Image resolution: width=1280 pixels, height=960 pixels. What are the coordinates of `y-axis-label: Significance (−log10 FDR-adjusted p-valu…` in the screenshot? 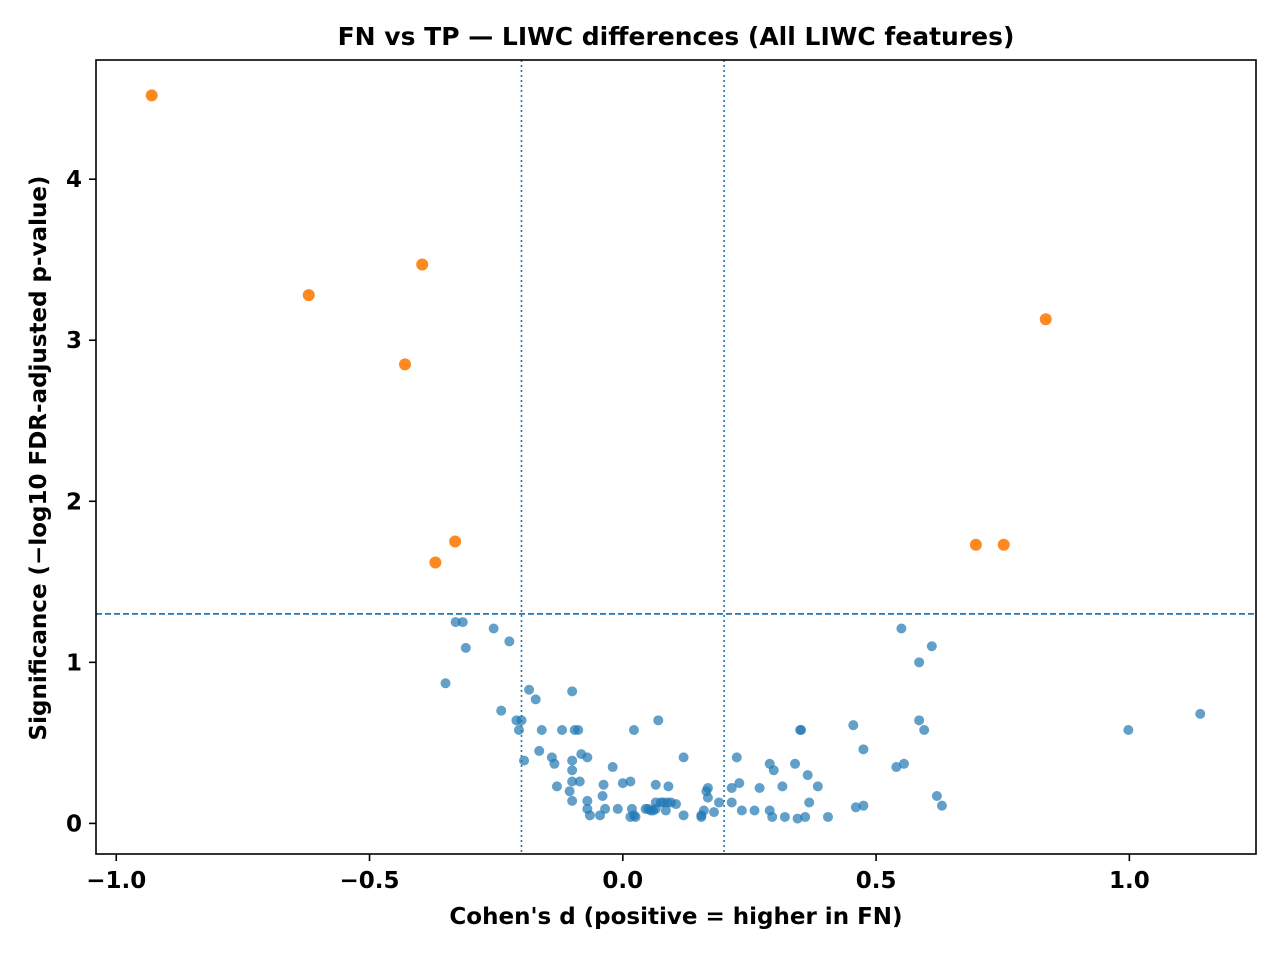 It's located at (39, 458).